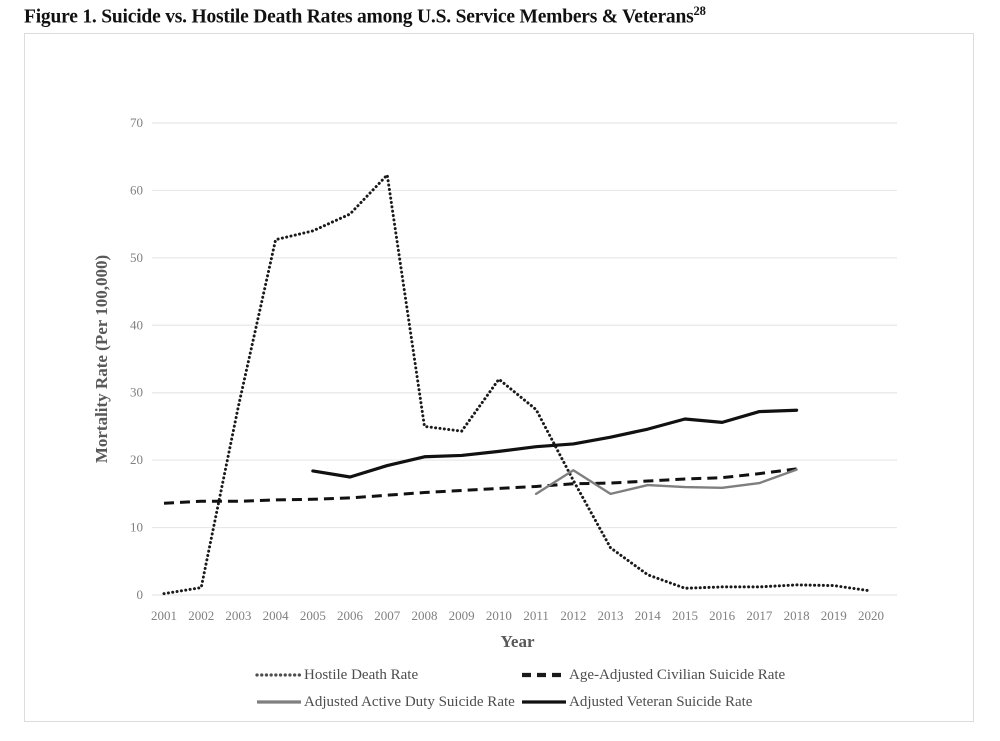 The width and height of the screenshot is (1000, 741). Describe the element at coordinates (164, 615) in the screenshot. I see `x-axis-tick-label: 2001` at that location.